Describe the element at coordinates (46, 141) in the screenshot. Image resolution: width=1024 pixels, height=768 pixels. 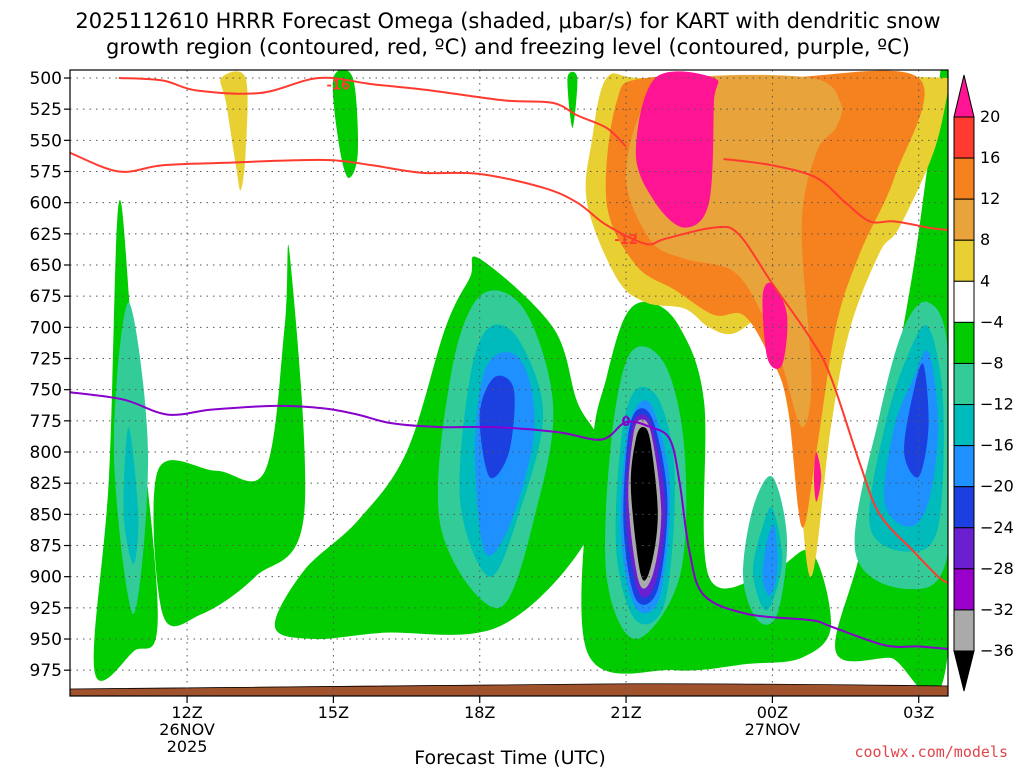
I see `y-tick-label-550: 550` at that location.